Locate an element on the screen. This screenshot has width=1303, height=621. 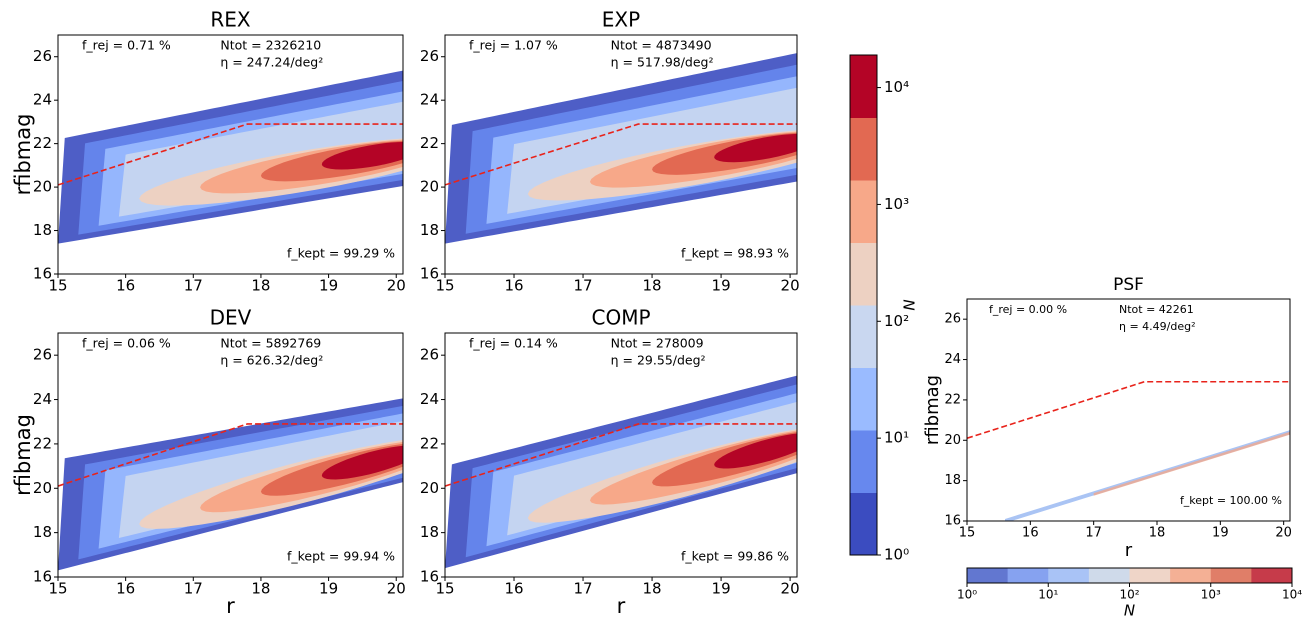
colorbar-tick-label: 10³ is located at coordinates (1211, 595).